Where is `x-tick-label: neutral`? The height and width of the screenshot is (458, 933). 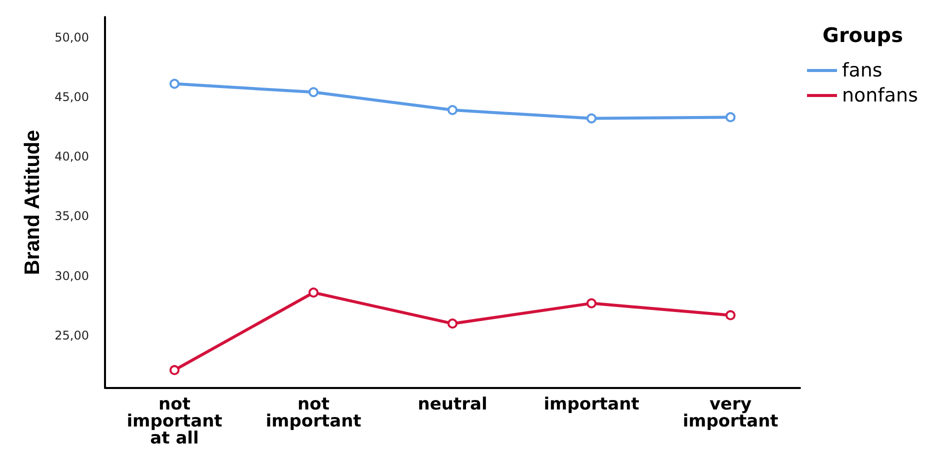 x-tick-label: neutral is located at coordinates (453, 404).